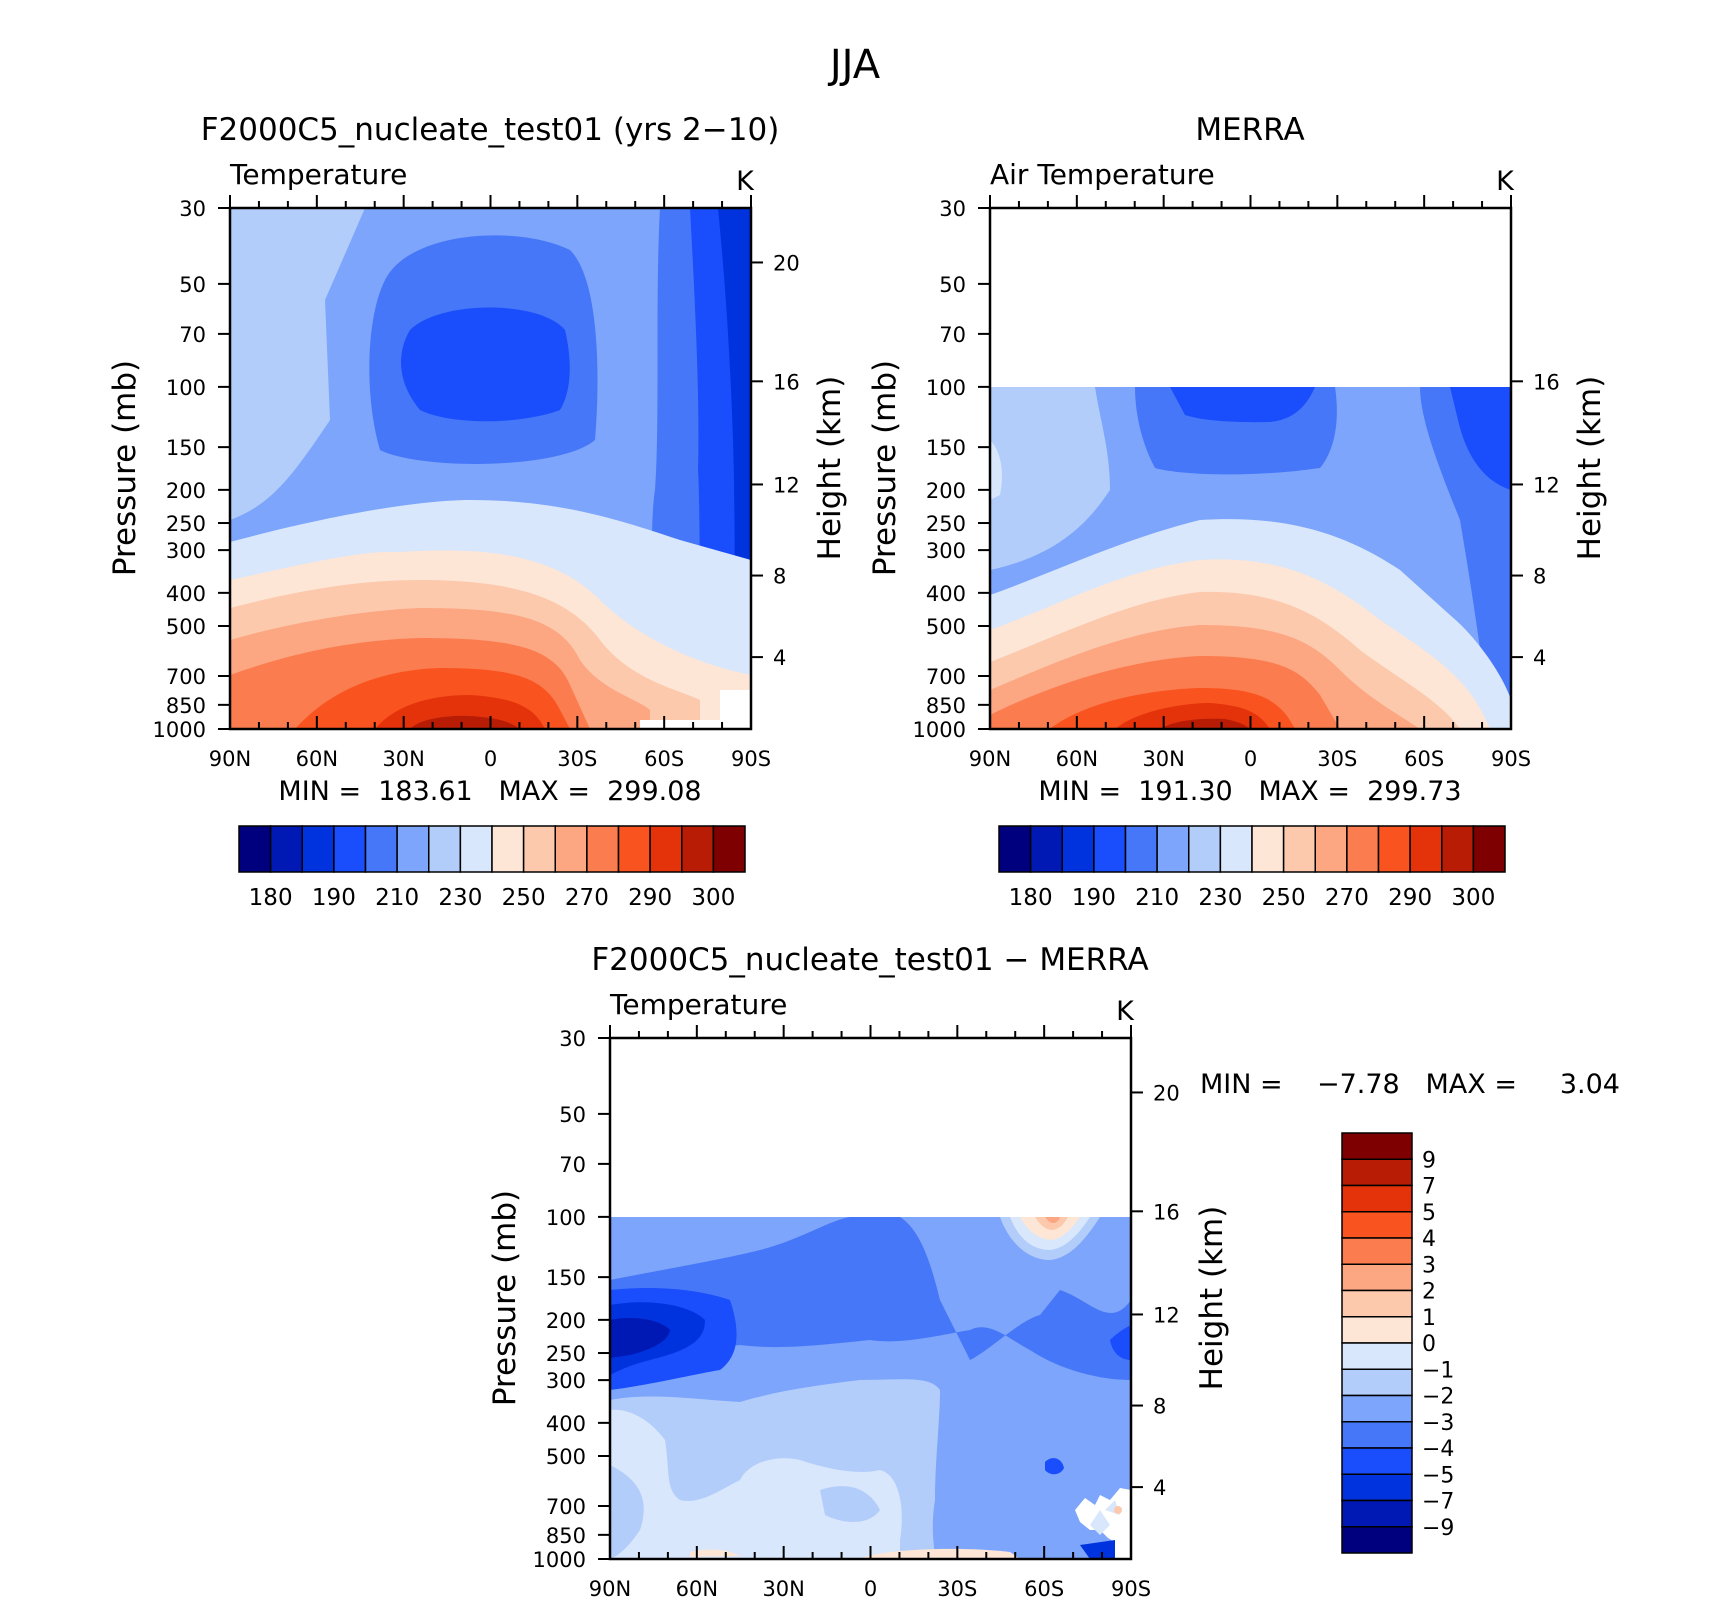 The width and height of the screenshot is (1710, 1600). Describe the element at coordinates (946, 448) in the screenshot. I see `y-tick-label: 150` at that location.